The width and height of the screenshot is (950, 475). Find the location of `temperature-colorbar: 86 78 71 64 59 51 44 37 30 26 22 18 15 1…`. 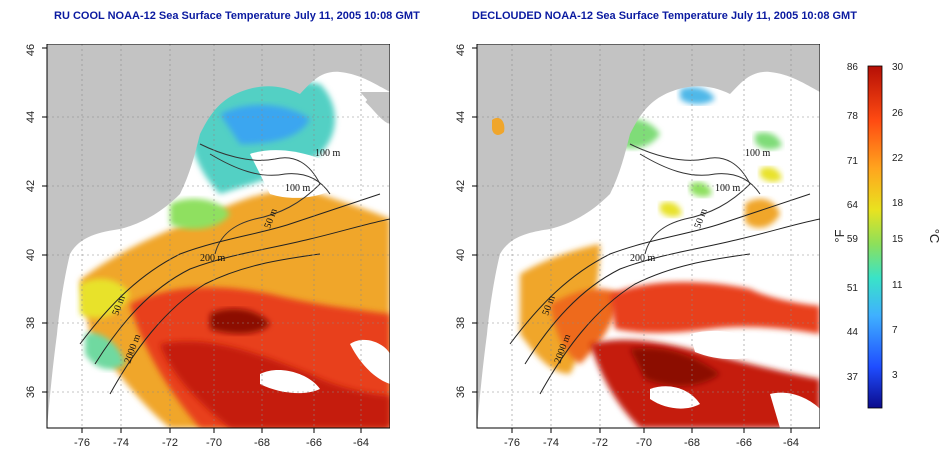

temperature-colorbar: 86 78 71 64 59 51 44 37 30 26 22 18 15 1… is located at coordinates (887, 235).